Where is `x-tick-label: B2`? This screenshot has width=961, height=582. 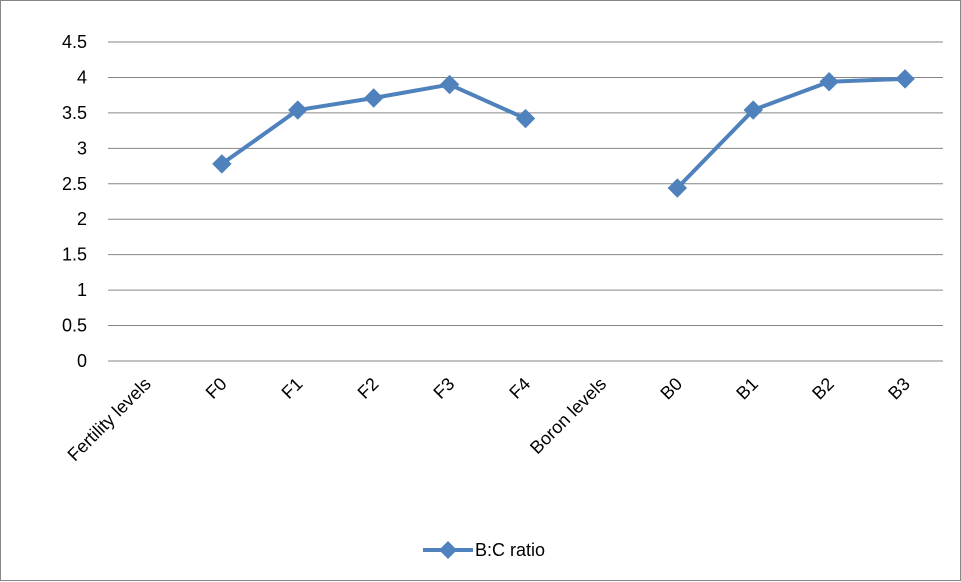 x-tick-label: B2 is located at coordinates (823, 389).